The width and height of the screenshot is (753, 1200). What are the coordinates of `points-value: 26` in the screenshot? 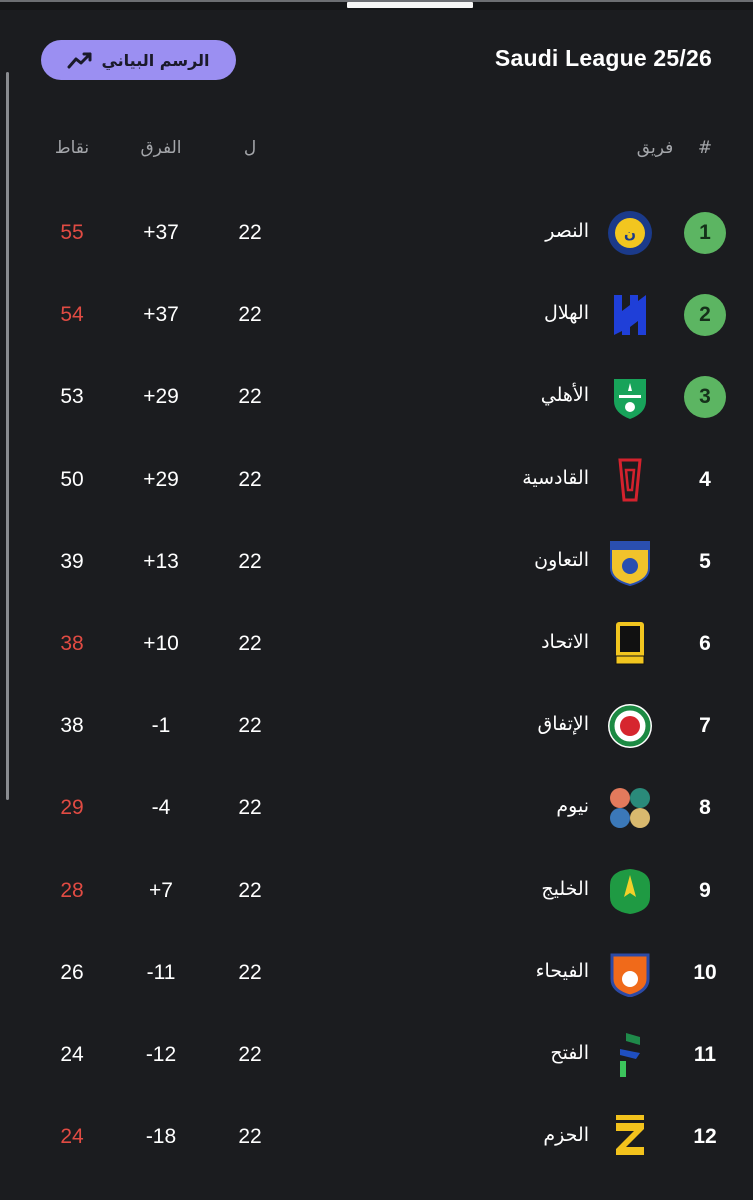 It's located at (72, 972).